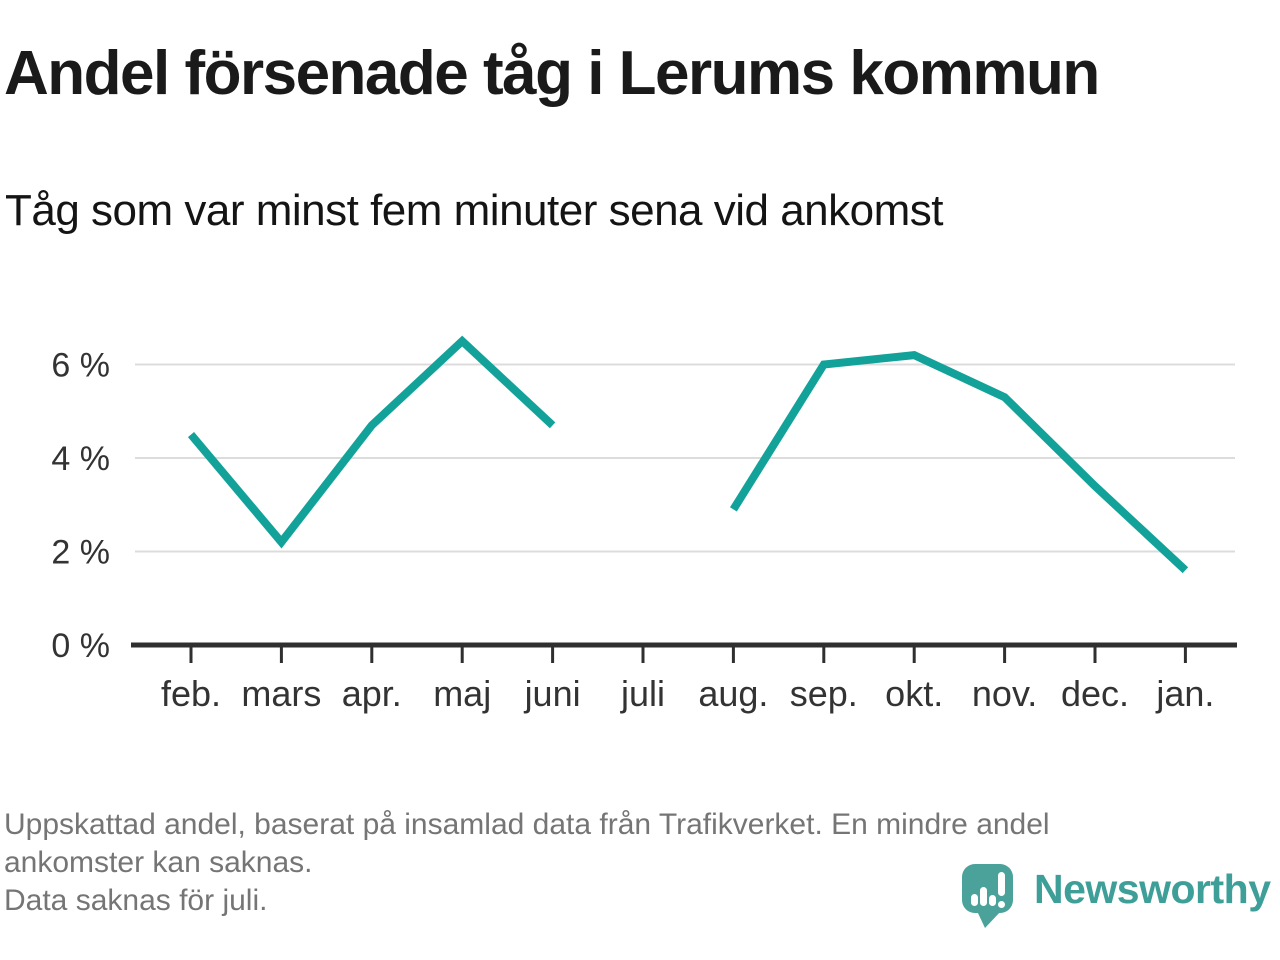 The height and width of the screenshot is (960, 1280). What do you see at coordinates (552, 73) in the screenshot?
I see `page-title: Andel försenade tåg i Lerums kommun` at bounding box center [552, 73].